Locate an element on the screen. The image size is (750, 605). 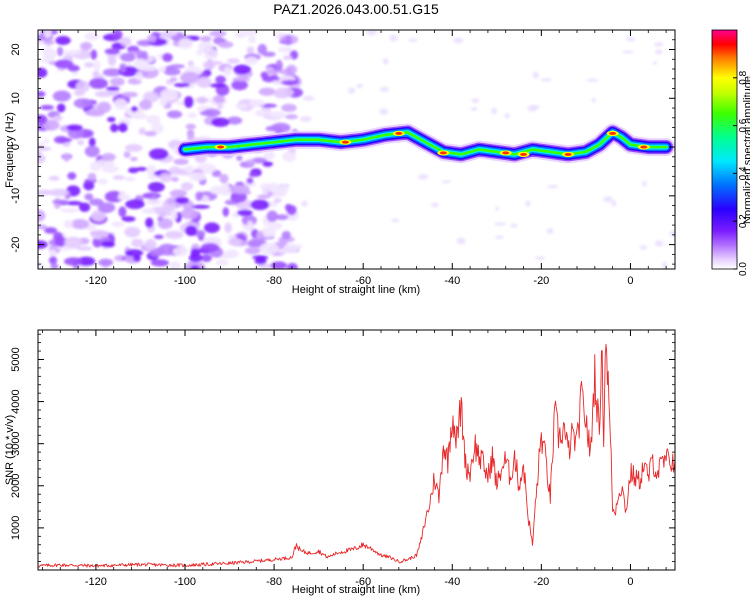
snr-y-tick-label: 2000 is located at coordinates (16, 486).